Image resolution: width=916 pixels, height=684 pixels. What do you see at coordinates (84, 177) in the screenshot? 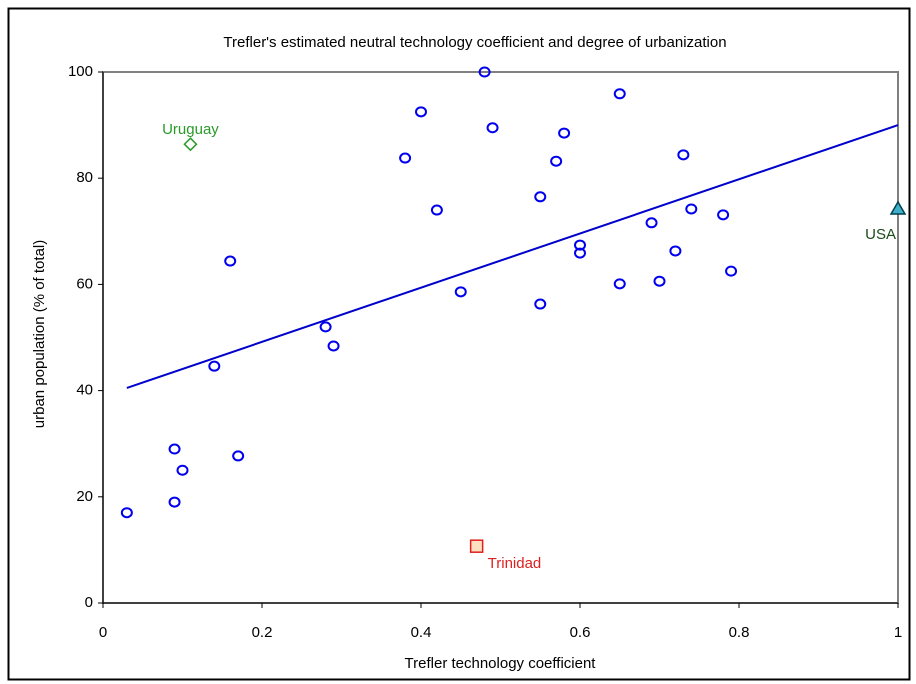
I see `y-tick-label: 80` at bounding box center [84, 177].